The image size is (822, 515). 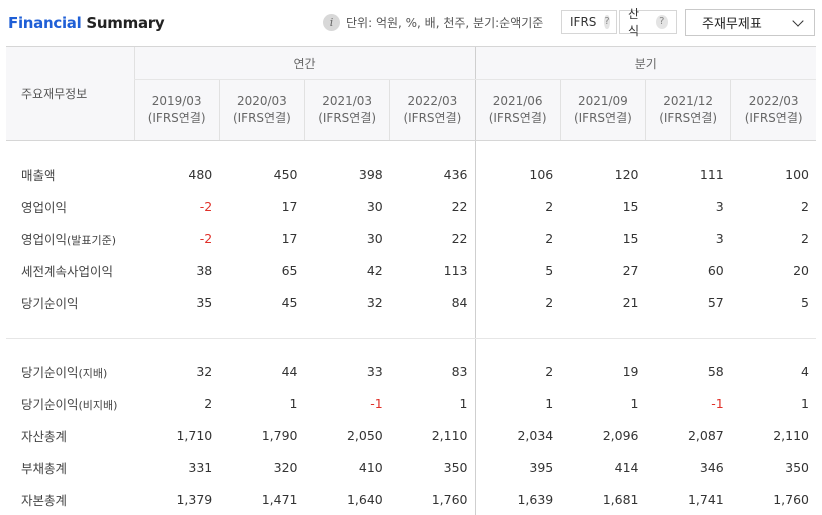 What do you see at coordinates (459, 371) in the screenshot?
I see `table-cell: 83` at bounding box center [459, 371].